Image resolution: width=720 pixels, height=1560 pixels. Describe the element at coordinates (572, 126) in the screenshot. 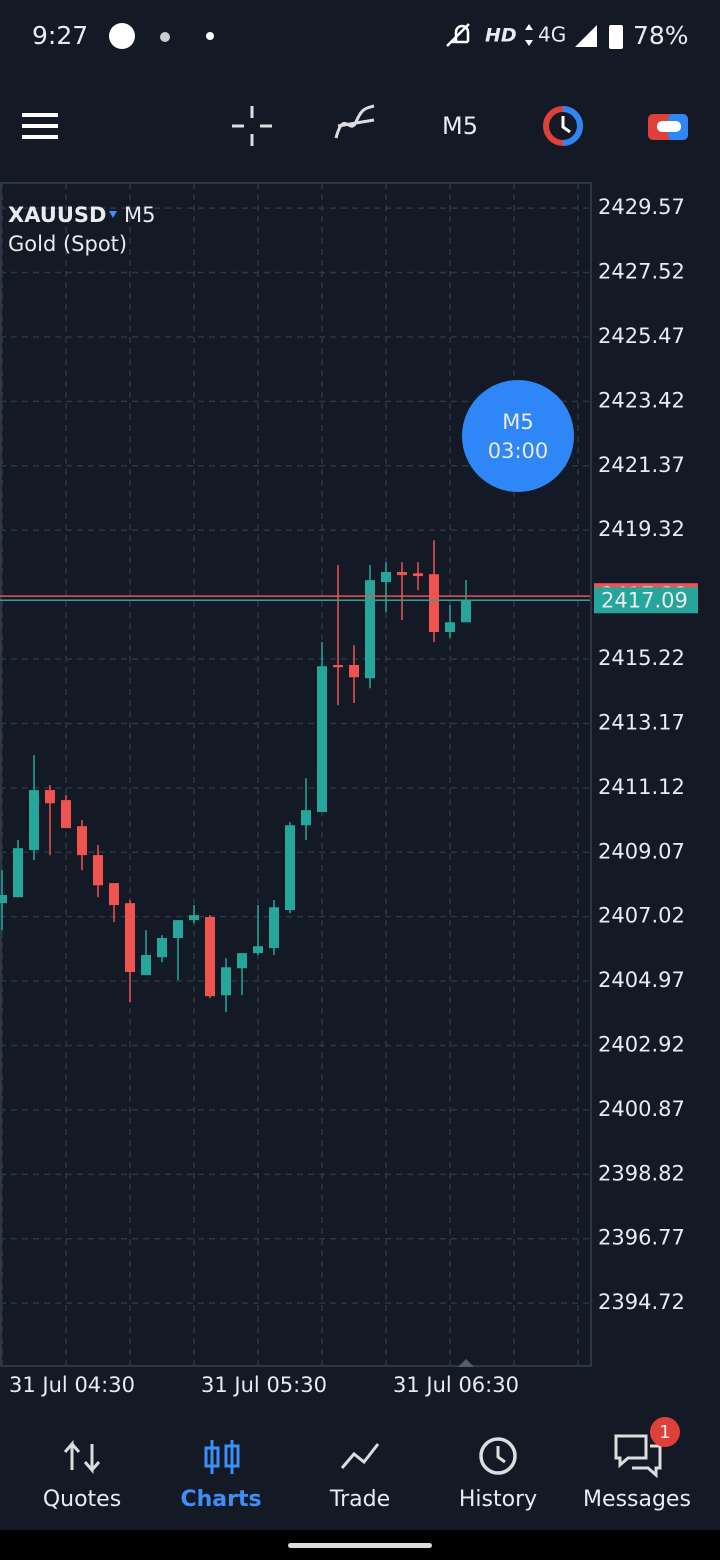

I see `clock-ring-blue` at that location.